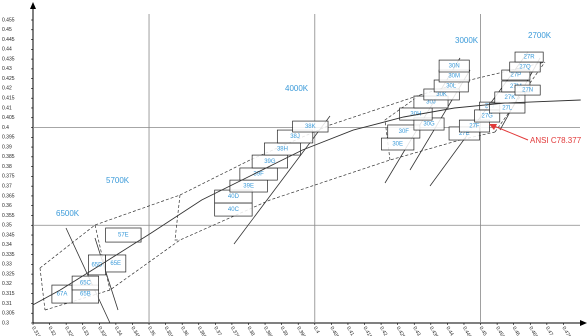 The width and height of the screenshot is (587, 336). Describe the element at coordinates (234, 197) in the screenshot. I see `bin-label: 40D` at that location.